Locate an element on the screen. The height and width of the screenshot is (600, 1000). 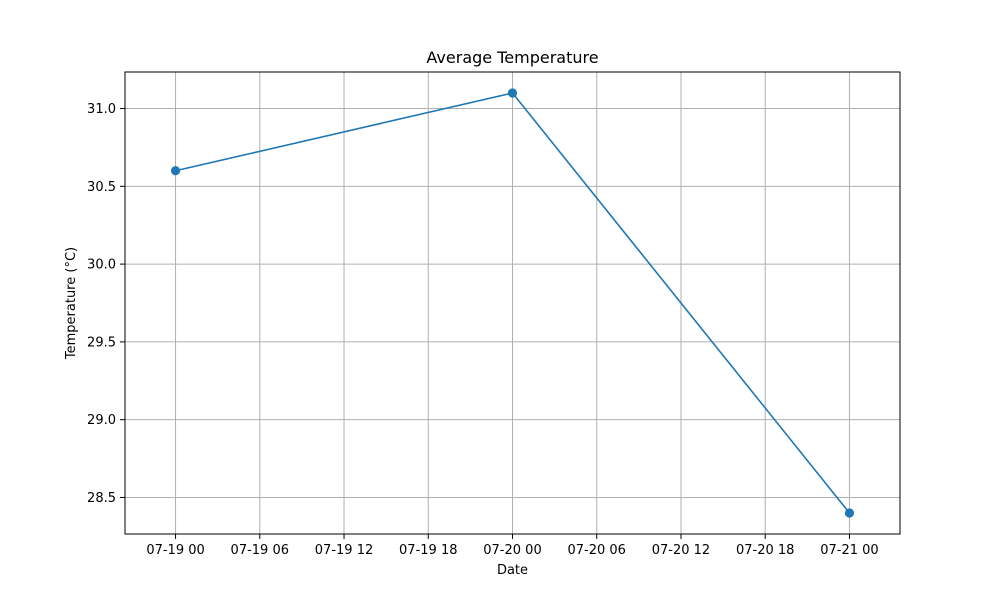
x-tick-label: 07-19 18 is located at coordinates (428, 550).